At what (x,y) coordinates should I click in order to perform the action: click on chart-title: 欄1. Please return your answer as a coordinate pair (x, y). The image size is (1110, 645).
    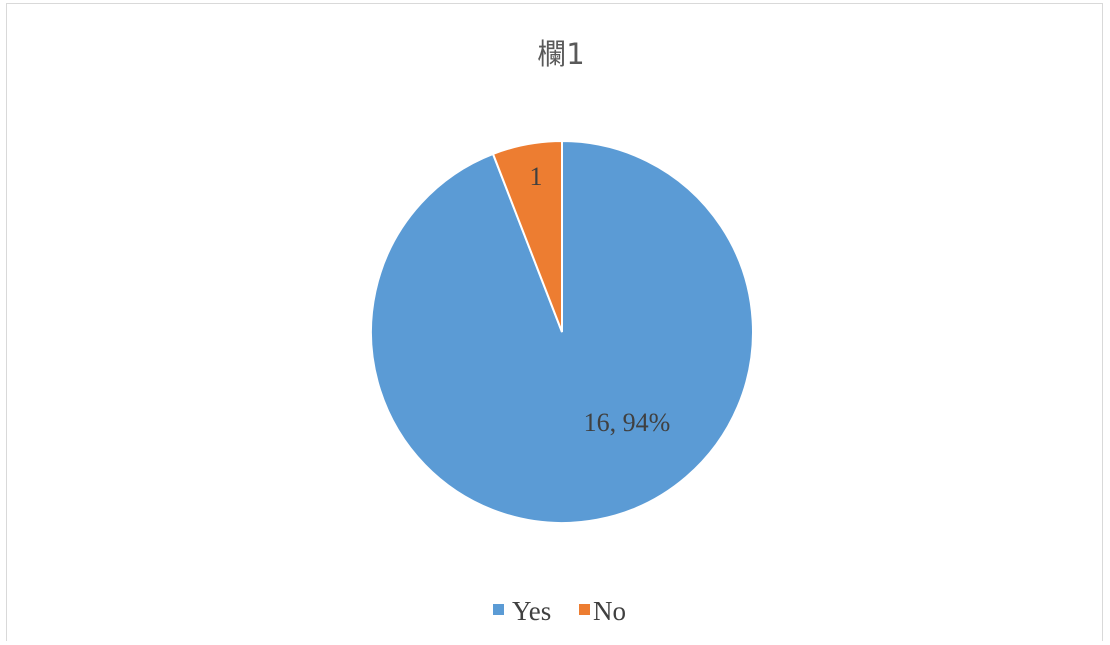
    Looking at the image, I should click on (560, 54).